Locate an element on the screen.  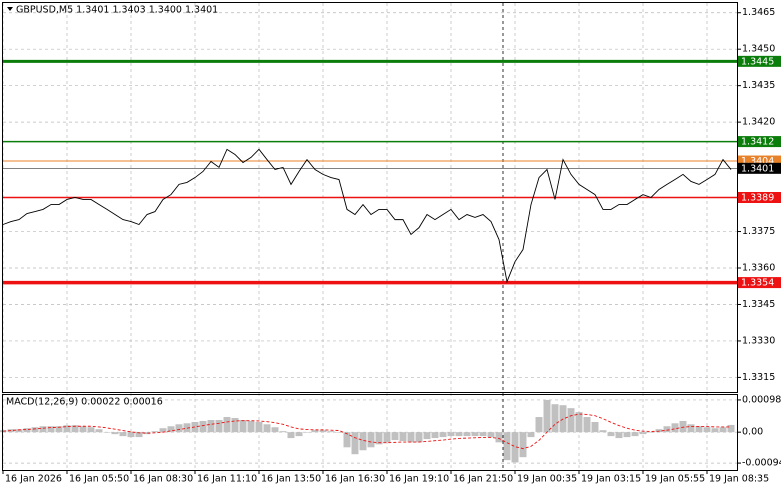
x-tick-label: 19 Jan 05:55 is located at coordinates (675, 479).